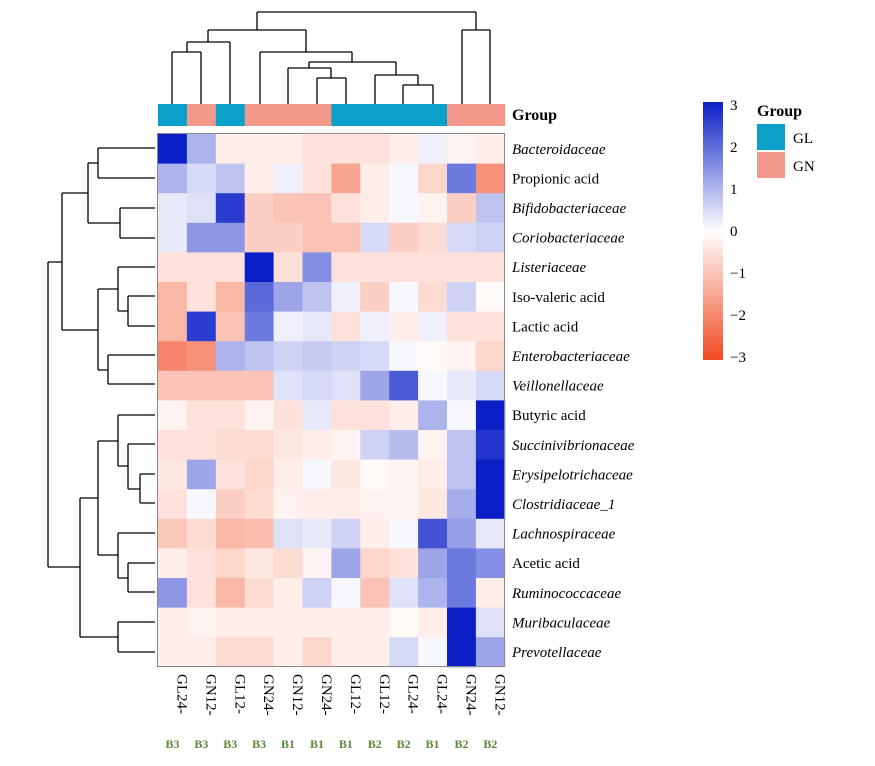  Describe the element at coordinates (549, 416) in the screenshot. I see `row-label: Butyric acid` at that location.